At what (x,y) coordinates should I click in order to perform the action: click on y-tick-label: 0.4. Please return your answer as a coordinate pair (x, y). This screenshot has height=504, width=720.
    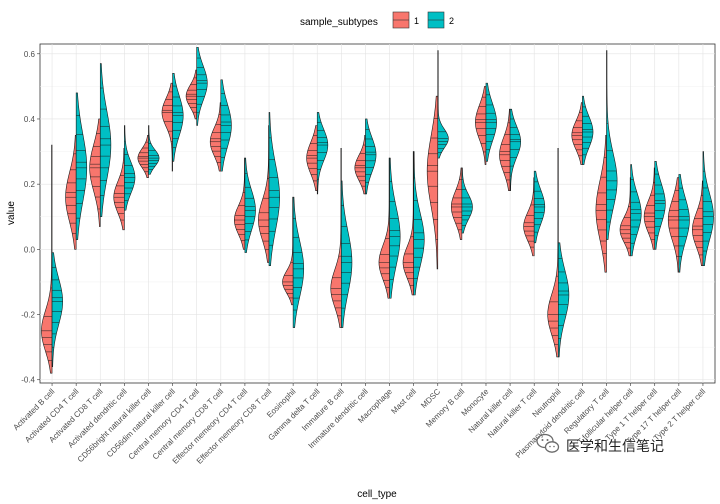
    Looking at the image, I should click on (30, 119).